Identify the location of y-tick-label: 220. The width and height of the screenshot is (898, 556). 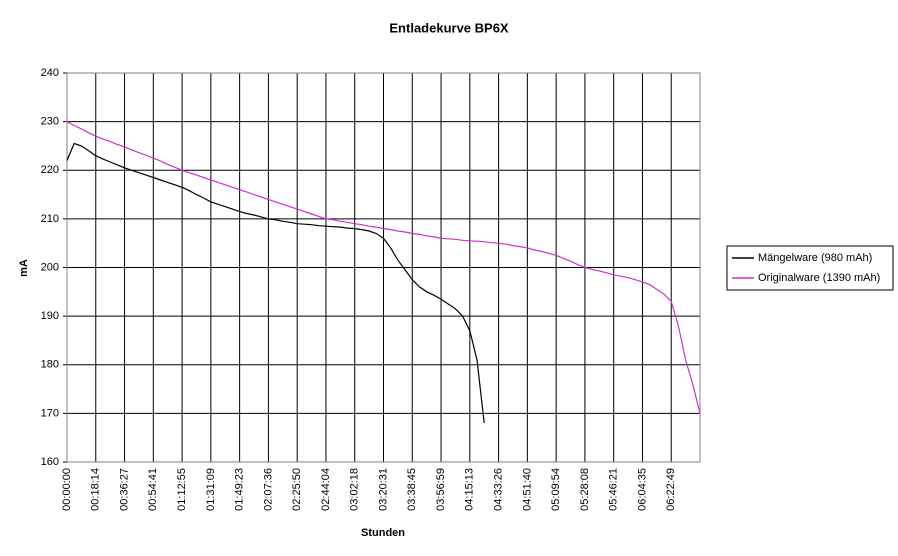
(50, 170).